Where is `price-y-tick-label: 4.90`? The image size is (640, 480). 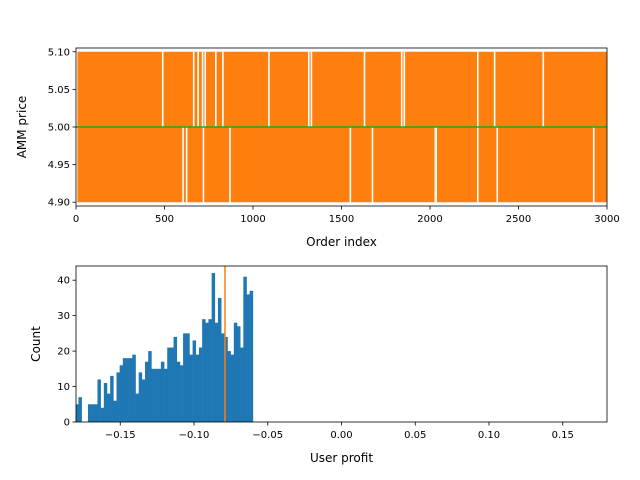 price-y-tick-label: 4.90 is located at coordinates (59, 203).